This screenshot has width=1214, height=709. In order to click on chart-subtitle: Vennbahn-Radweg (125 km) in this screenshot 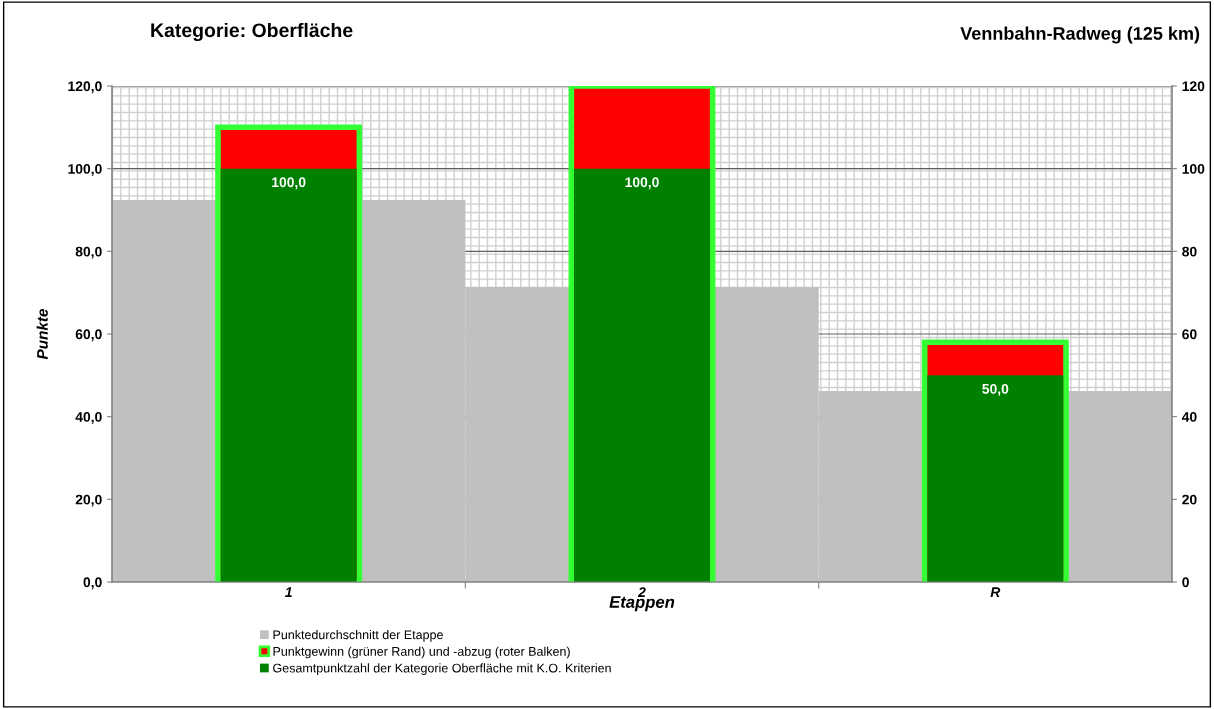, I will do `click(1080, 35)`.